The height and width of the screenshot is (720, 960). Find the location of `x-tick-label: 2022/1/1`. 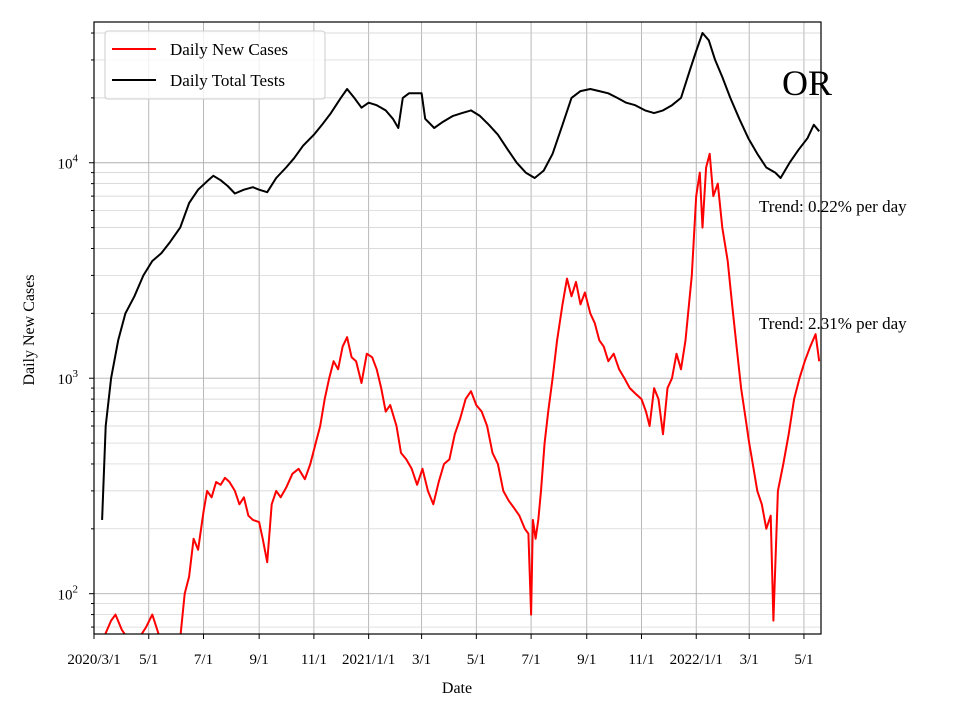

x-tick-label: 2022/1/1 is located at coordinates (696, 660).